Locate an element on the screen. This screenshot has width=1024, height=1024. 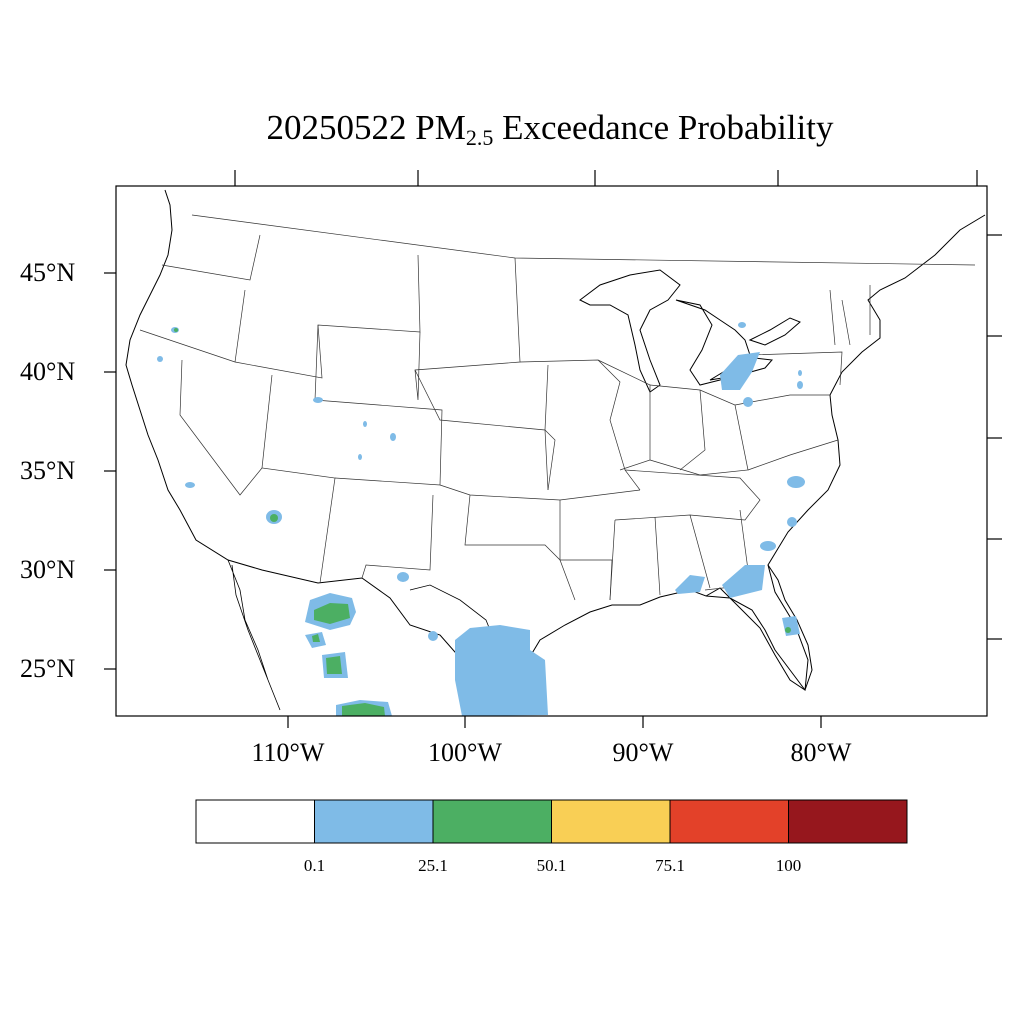
lon-label-100: 100°W is located at coordinates (465, 752).